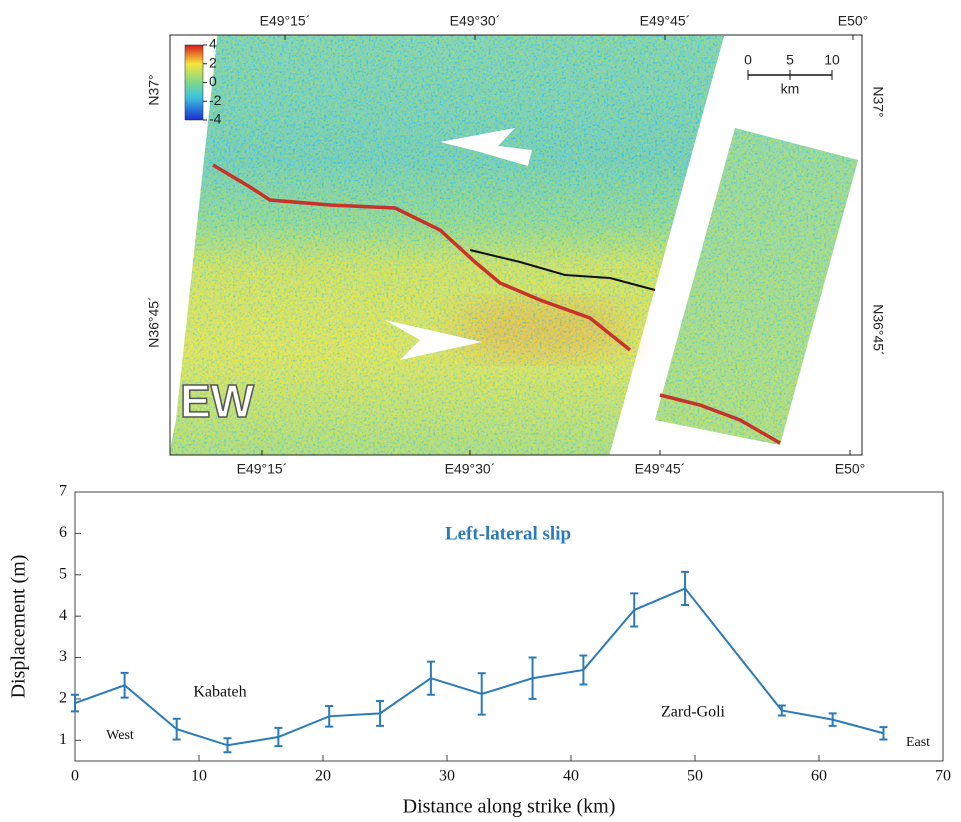  I want to click on colorbar-label: -4, so click(215, 119).